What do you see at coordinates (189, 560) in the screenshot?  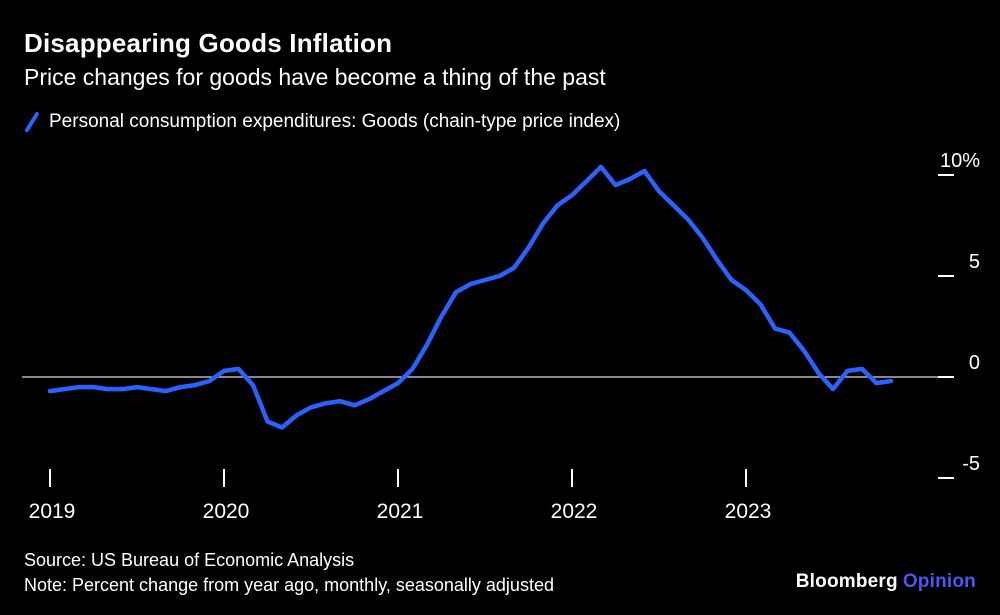 I see `source-text: Source: US Bureau of Economic Analysis` at bounding box center [189, 560].